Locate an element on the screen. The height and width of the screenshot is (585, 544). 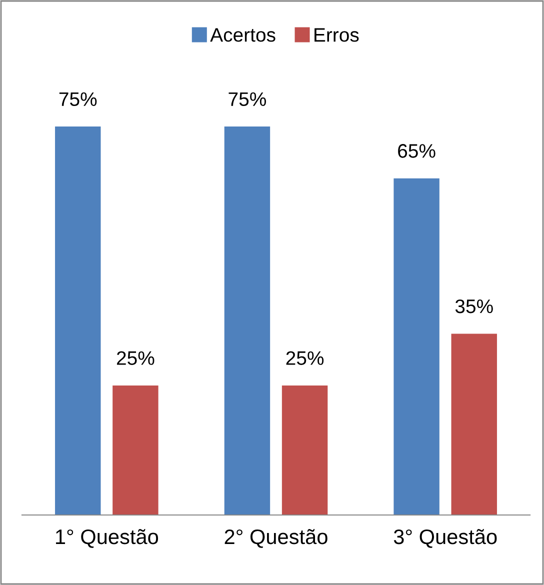
legend-label: Acertos is located at coordinates (243, 35).